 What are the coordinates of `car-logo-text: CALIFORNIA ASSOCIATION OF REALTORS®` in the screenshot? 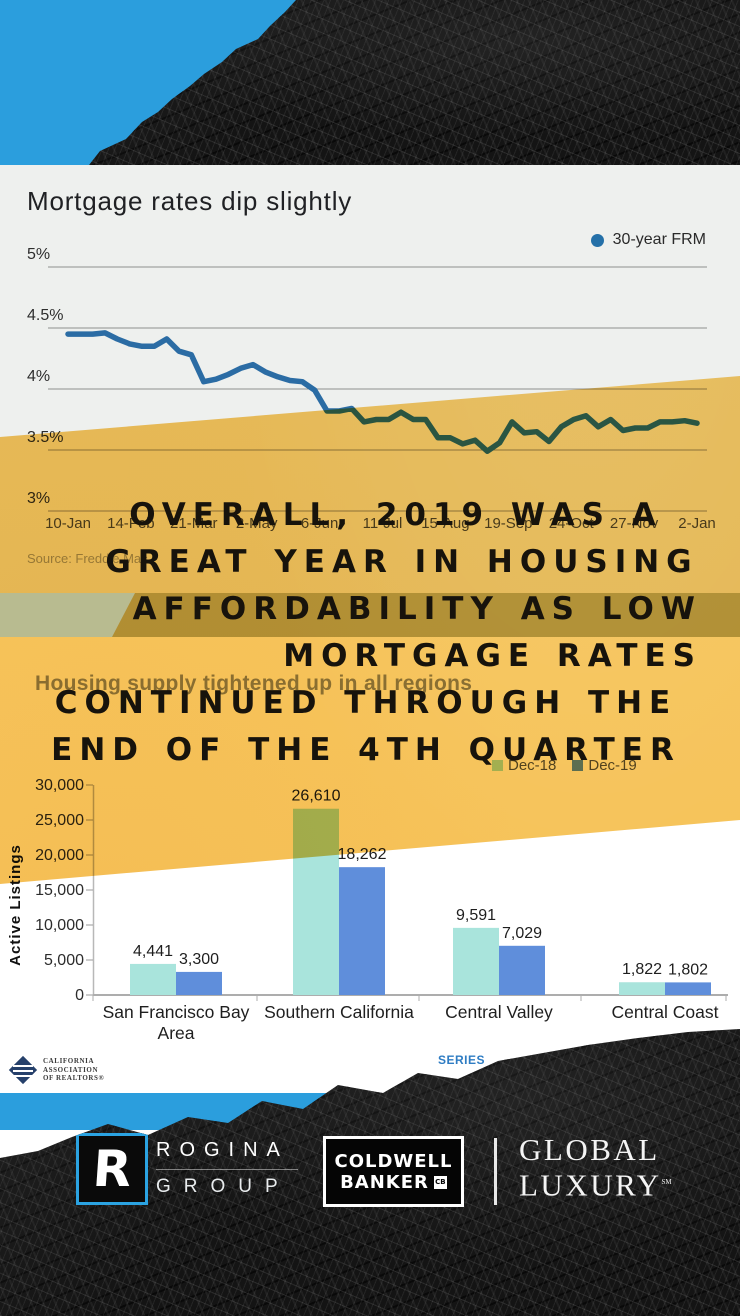 It's located at (73, 1070).